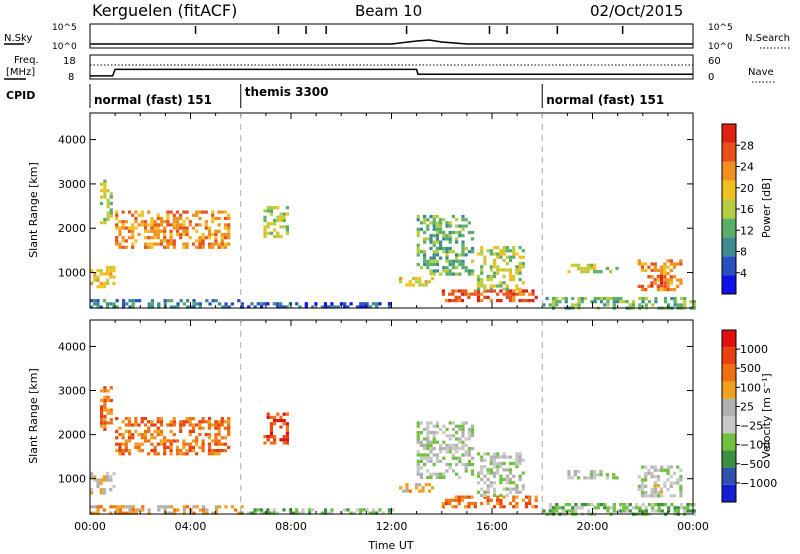 The height and width of the screenshot is (554, 800). I want to click on power-colorbar-swatch, so click(729, 284).